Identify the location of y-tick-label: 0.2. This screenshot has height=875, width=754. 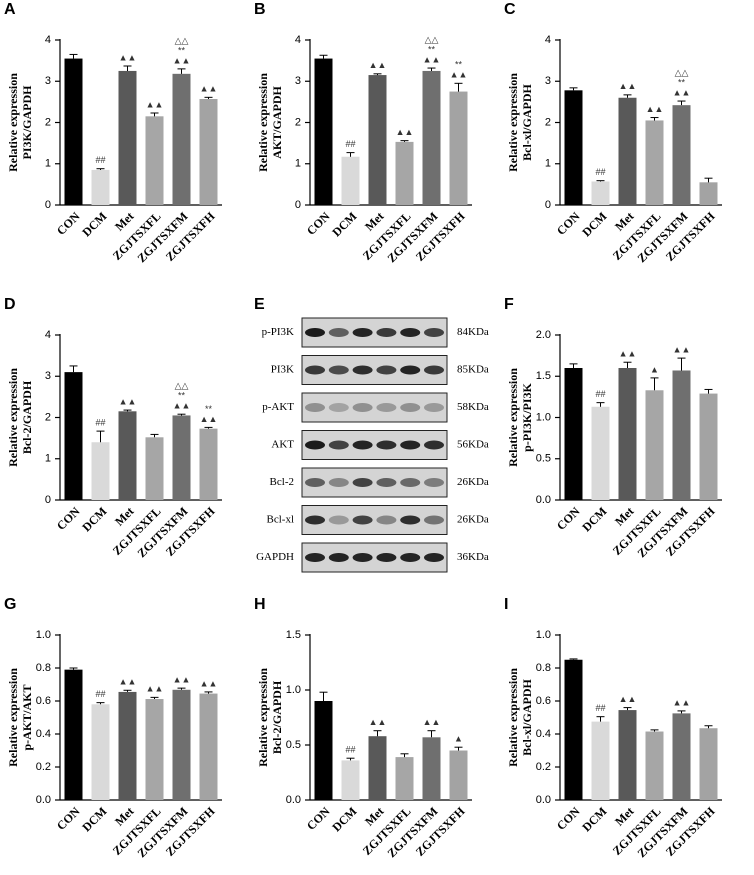
(43, 767).